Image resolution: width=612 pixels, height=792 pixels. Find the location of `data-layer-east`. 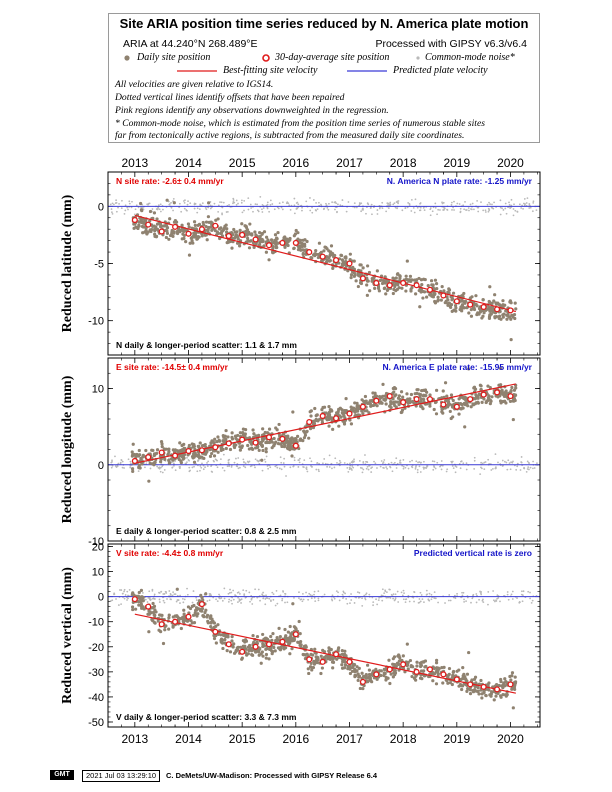

data-layer-east is located at coordinates (324, 424).